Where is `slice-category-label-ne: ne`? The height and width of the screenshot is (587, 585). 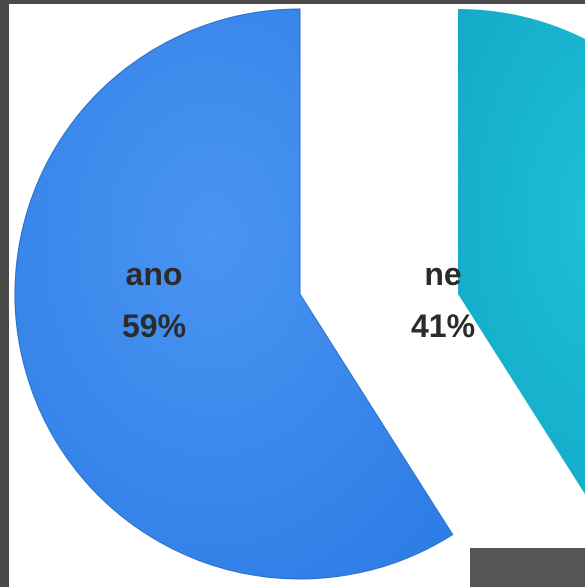
slice-category-label-ne: ne is located at coordinates (442, 274).